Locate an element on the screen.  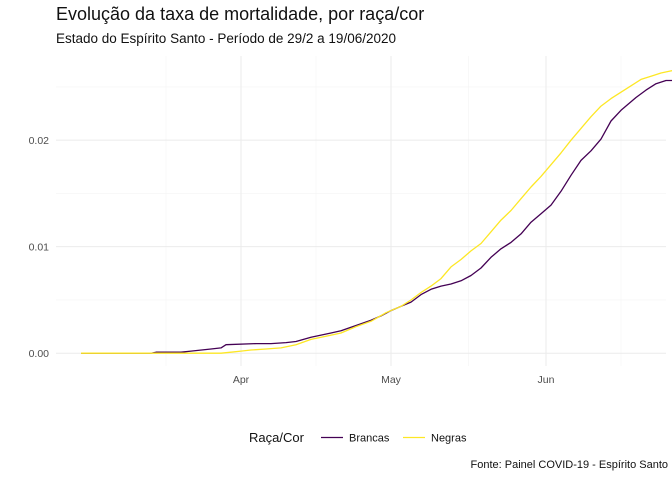
legend: Raça/Cor Brancas Negras is located at coordinates (358, 437).